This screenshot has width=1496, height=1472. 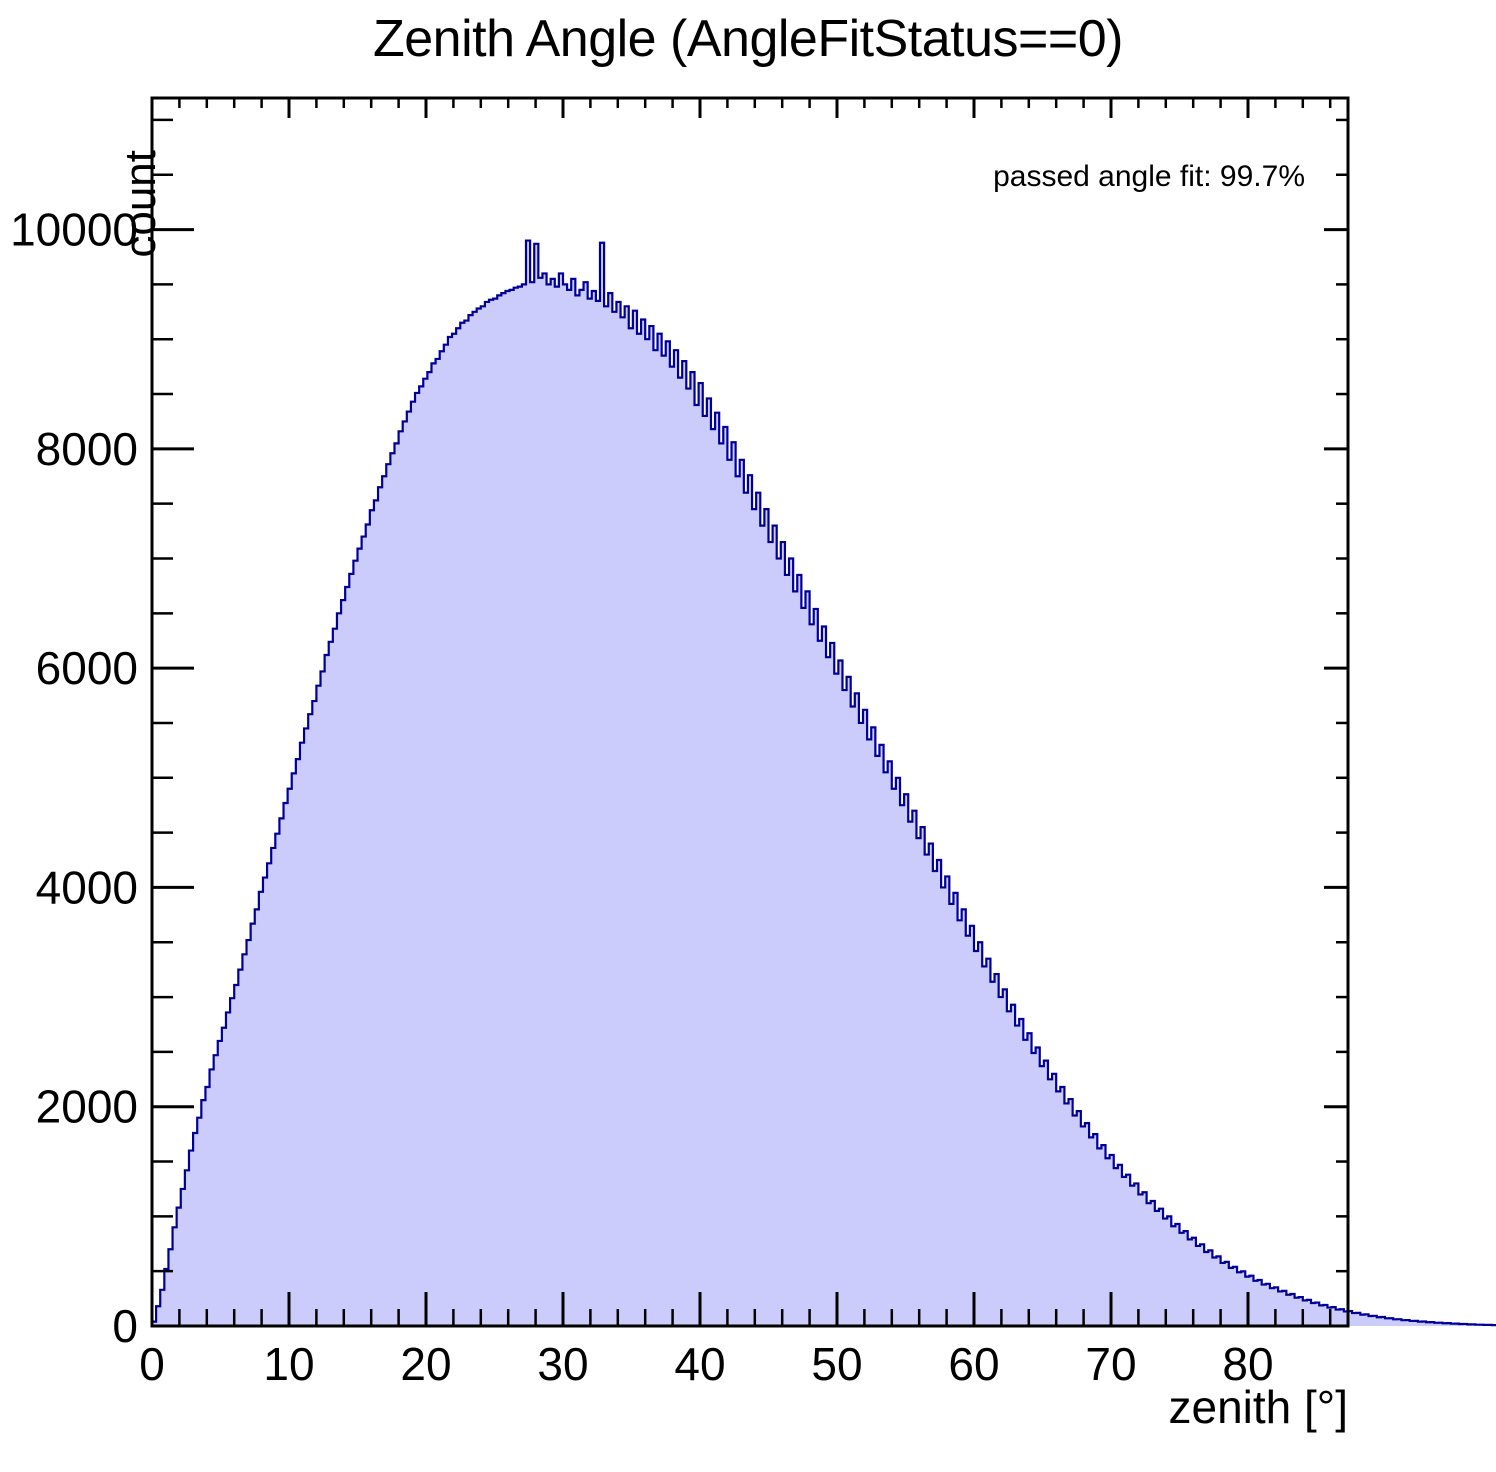 I want to click on y-tick-label: 2000, so click(x=87, y=1107).